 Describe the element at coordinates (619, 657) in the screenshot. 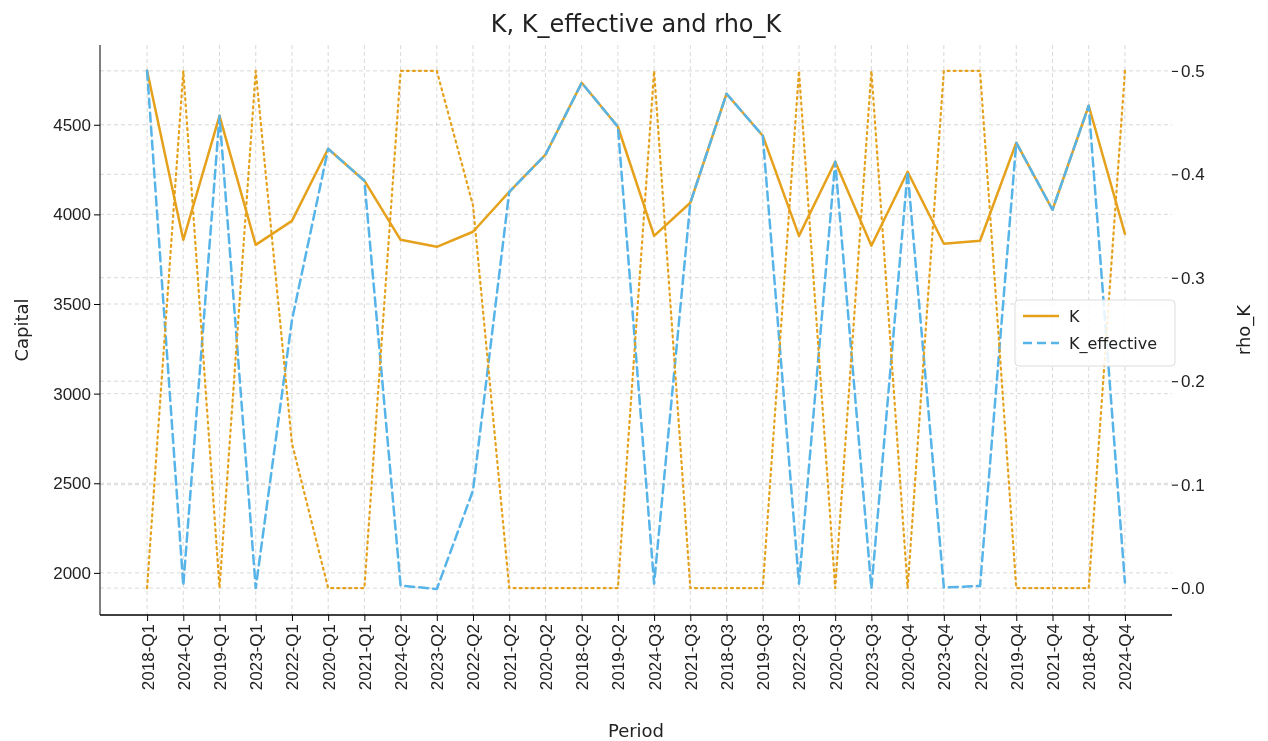

I see `x-tick-label: 2019-Q2` at that location.